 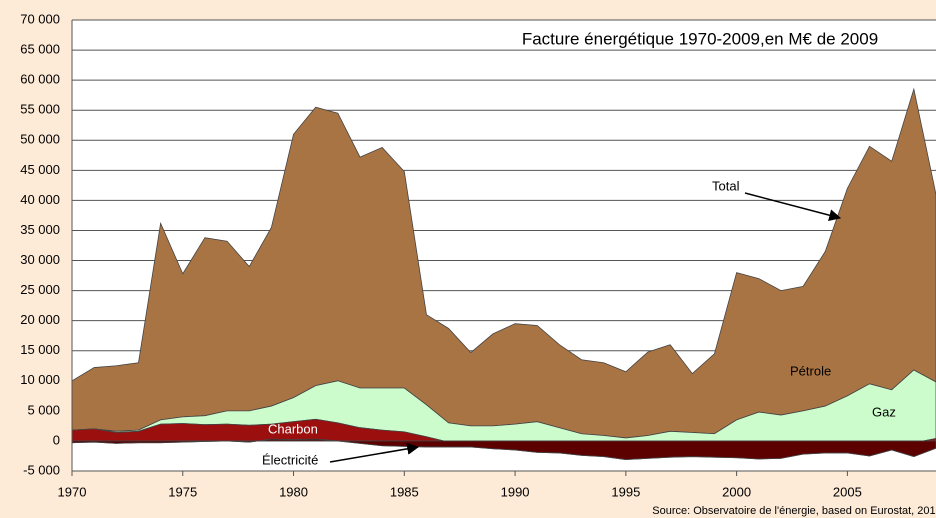 What do you see at coordinates (40, 18) in the screenshot?
I see `y-tick-label: 70 000` at bounding box center [40, 18].